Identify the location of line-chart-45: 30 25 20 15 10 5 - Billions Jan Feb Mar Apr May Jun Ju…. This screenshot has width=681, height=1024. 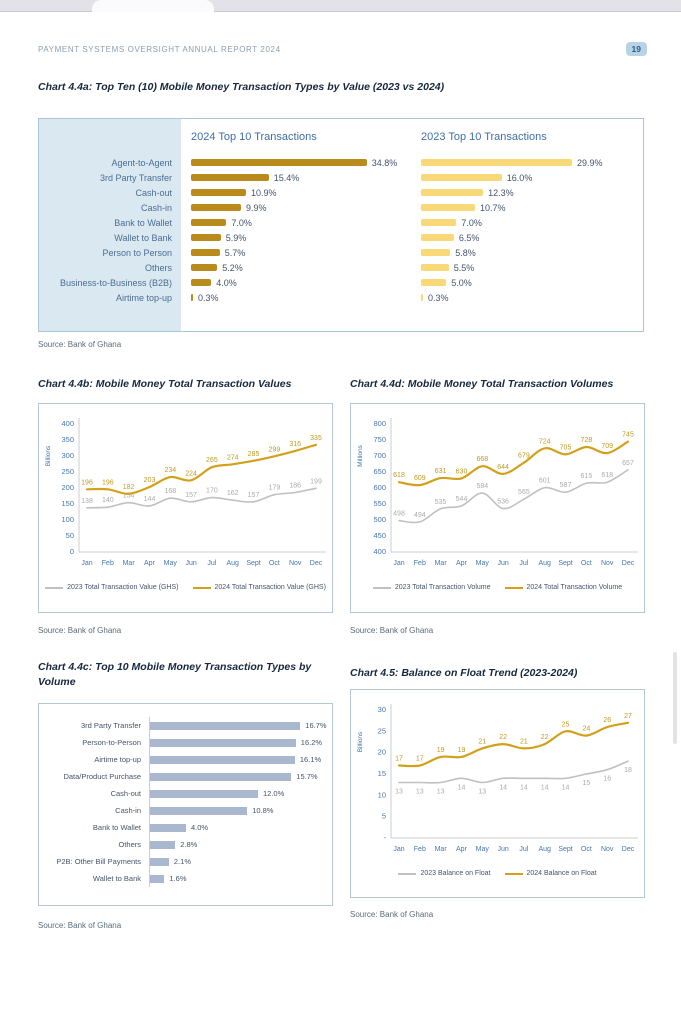
(497, 778).